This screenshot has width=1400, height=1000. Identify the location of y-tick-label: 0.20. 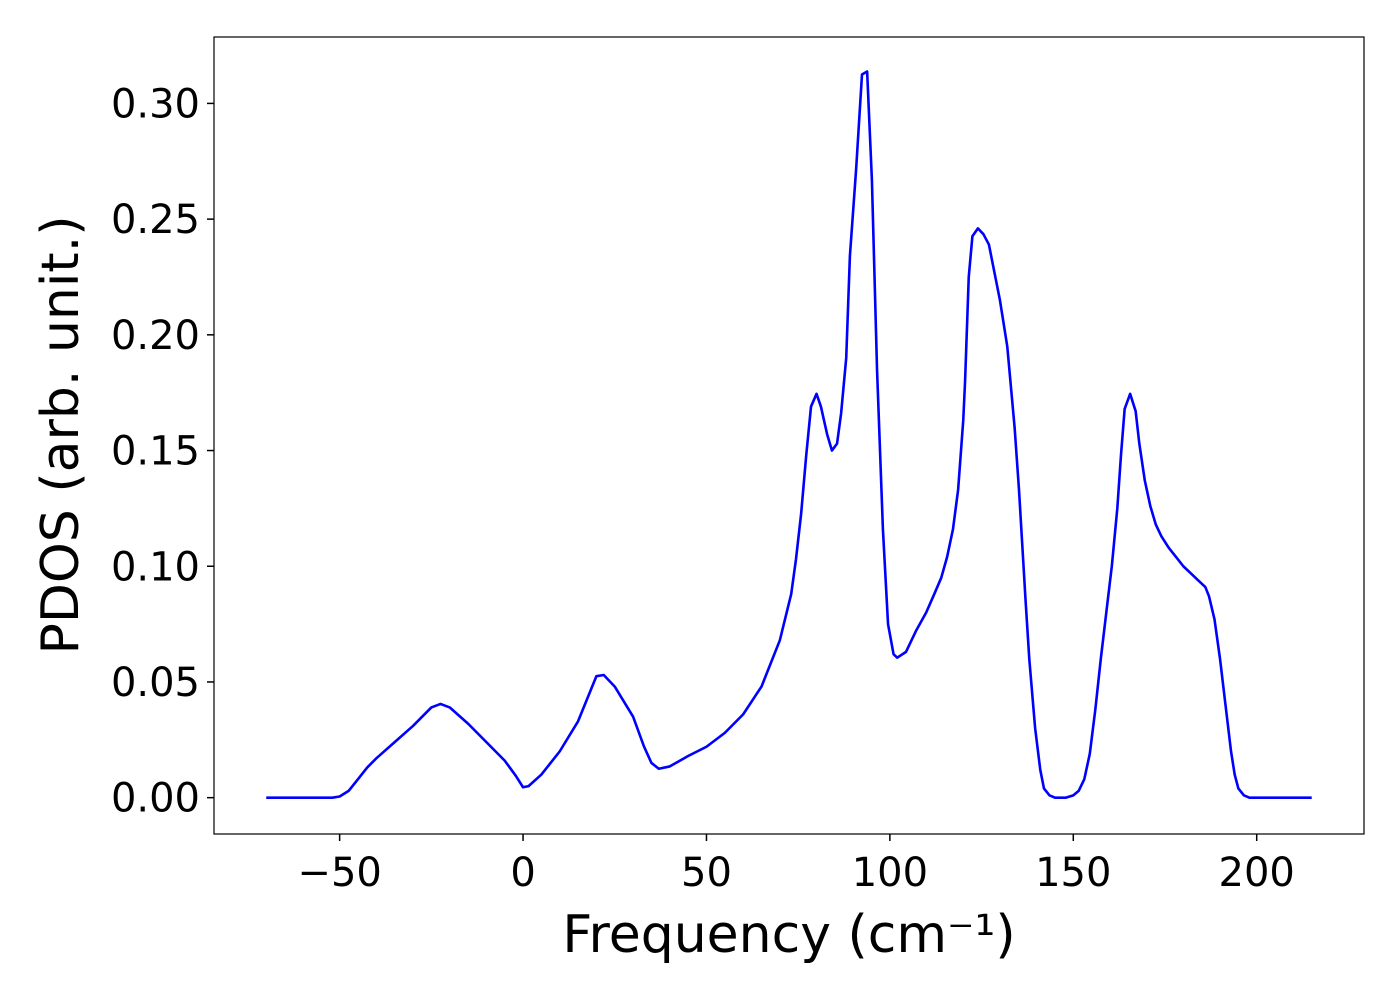
(155, 336).